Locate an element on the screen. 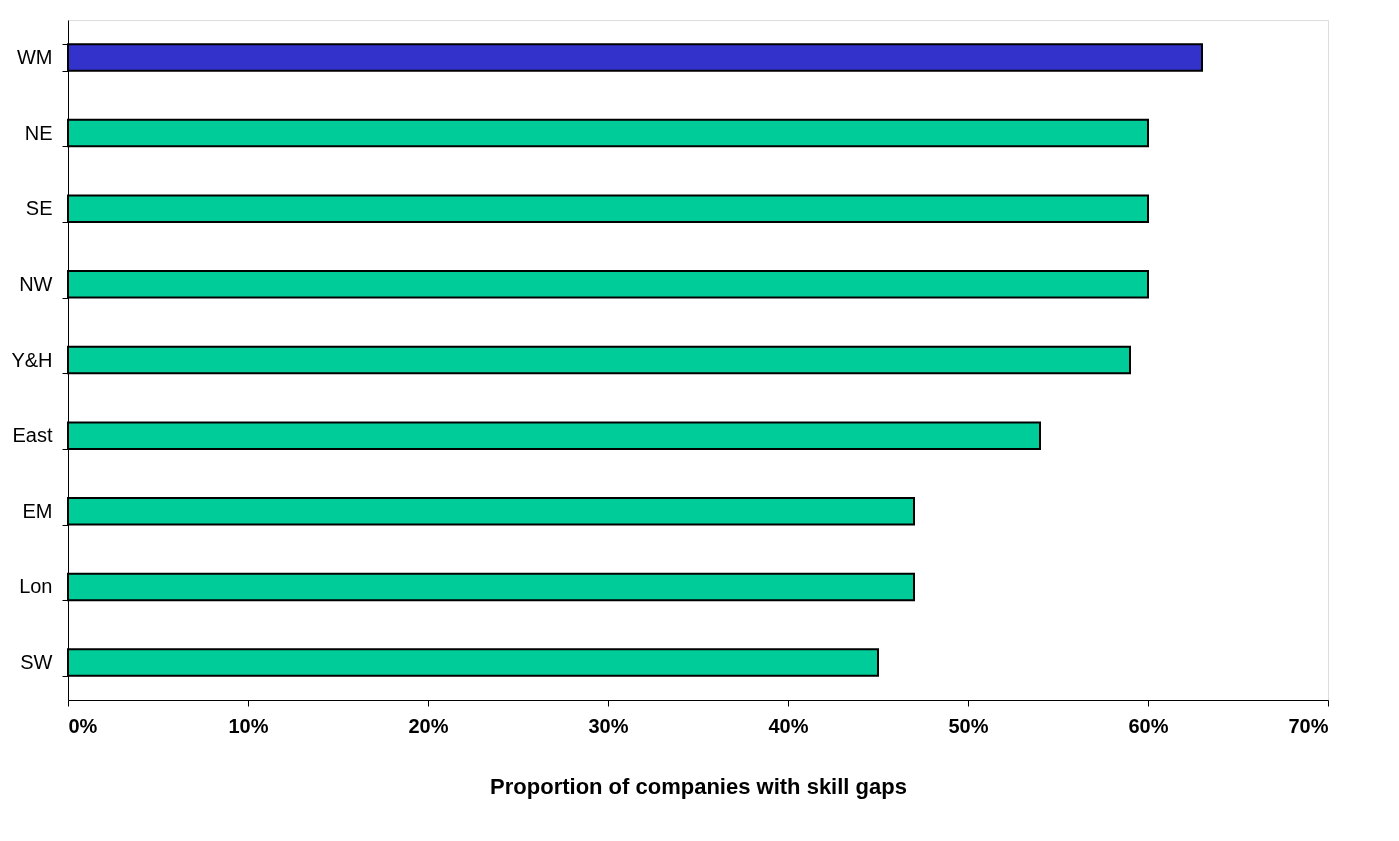  x-tick-label: 40% is located at coordinates (788, 725).